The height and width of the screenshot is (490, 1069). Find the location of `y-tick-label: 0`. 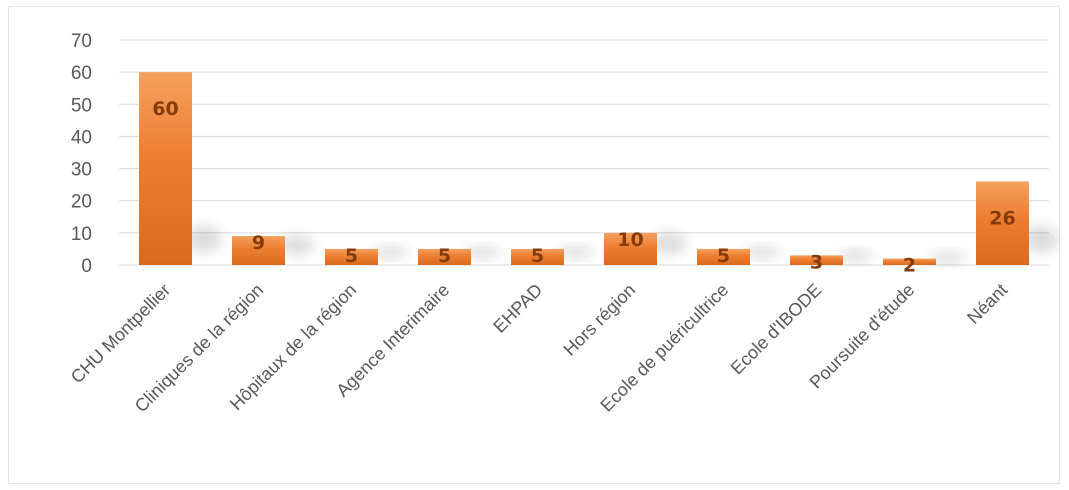

y-tick-label: 0 is located at coordinates (86, 266).